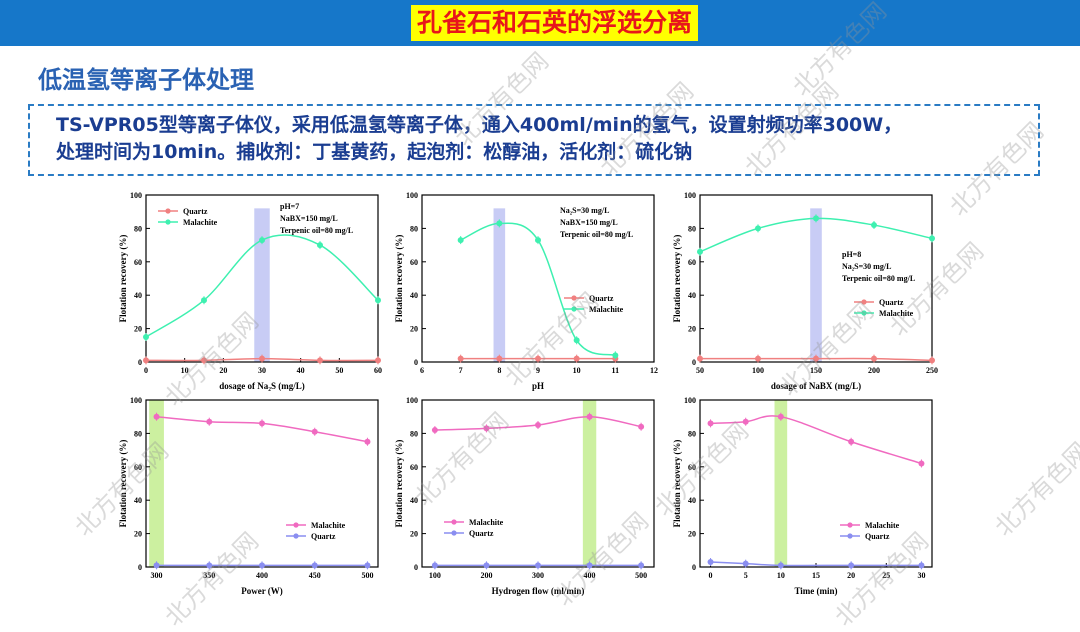 The width and height of the screenshot is (1080, 632). What do you see at coordinates (1034, 489) in the screenshot?
I see `watermark: 北方有色网` at bounding box center [1034, 489].